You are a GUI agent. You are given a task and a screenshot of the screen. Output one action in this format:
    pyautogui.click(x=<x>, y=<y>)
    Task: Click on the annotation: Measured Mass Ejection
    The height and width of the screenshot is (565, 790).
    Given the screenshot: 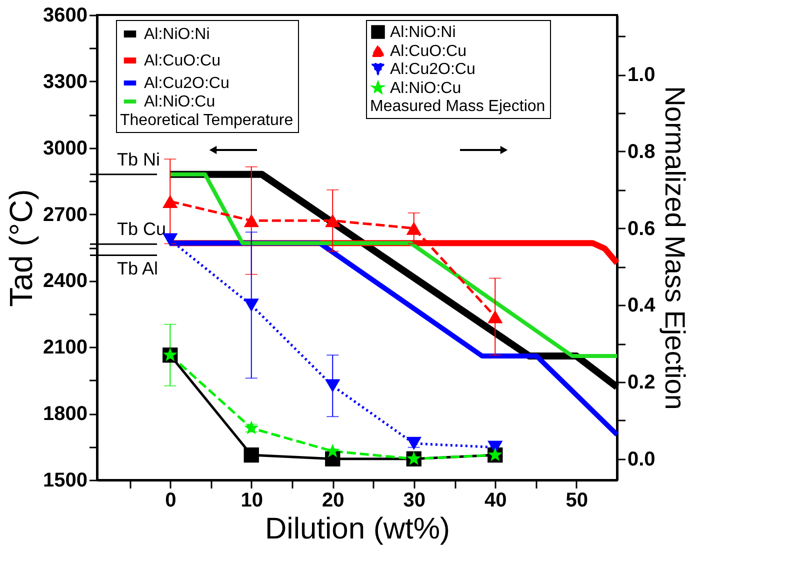 What is the action you would take?
    pyautogui.click(x=458, y=106)
    